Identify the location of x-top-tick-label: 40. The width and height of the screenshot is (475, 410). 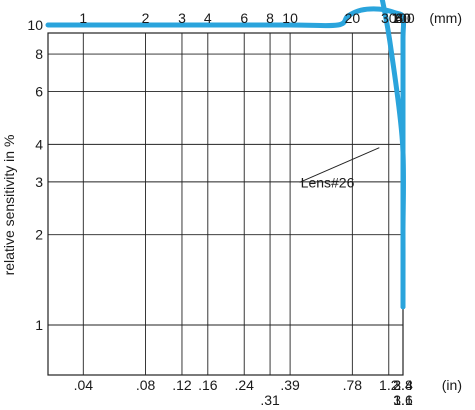
(403, 18).